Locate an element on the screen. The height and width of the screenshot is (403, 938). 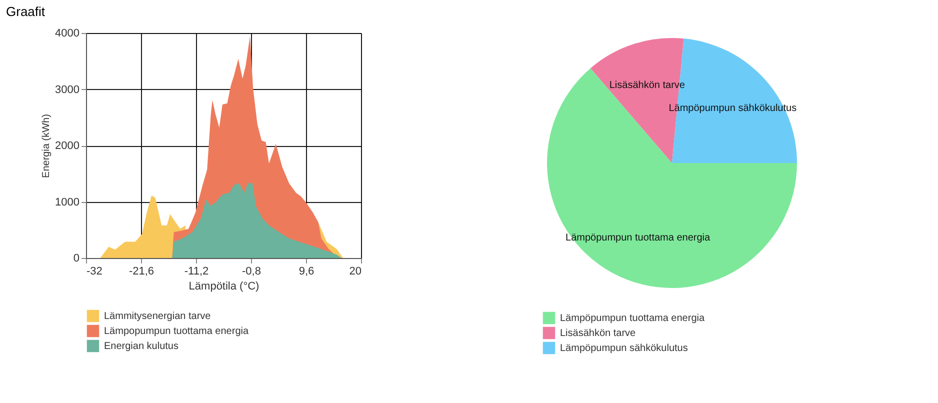
chart-title: Graafit is located at coordinates (26, 11).